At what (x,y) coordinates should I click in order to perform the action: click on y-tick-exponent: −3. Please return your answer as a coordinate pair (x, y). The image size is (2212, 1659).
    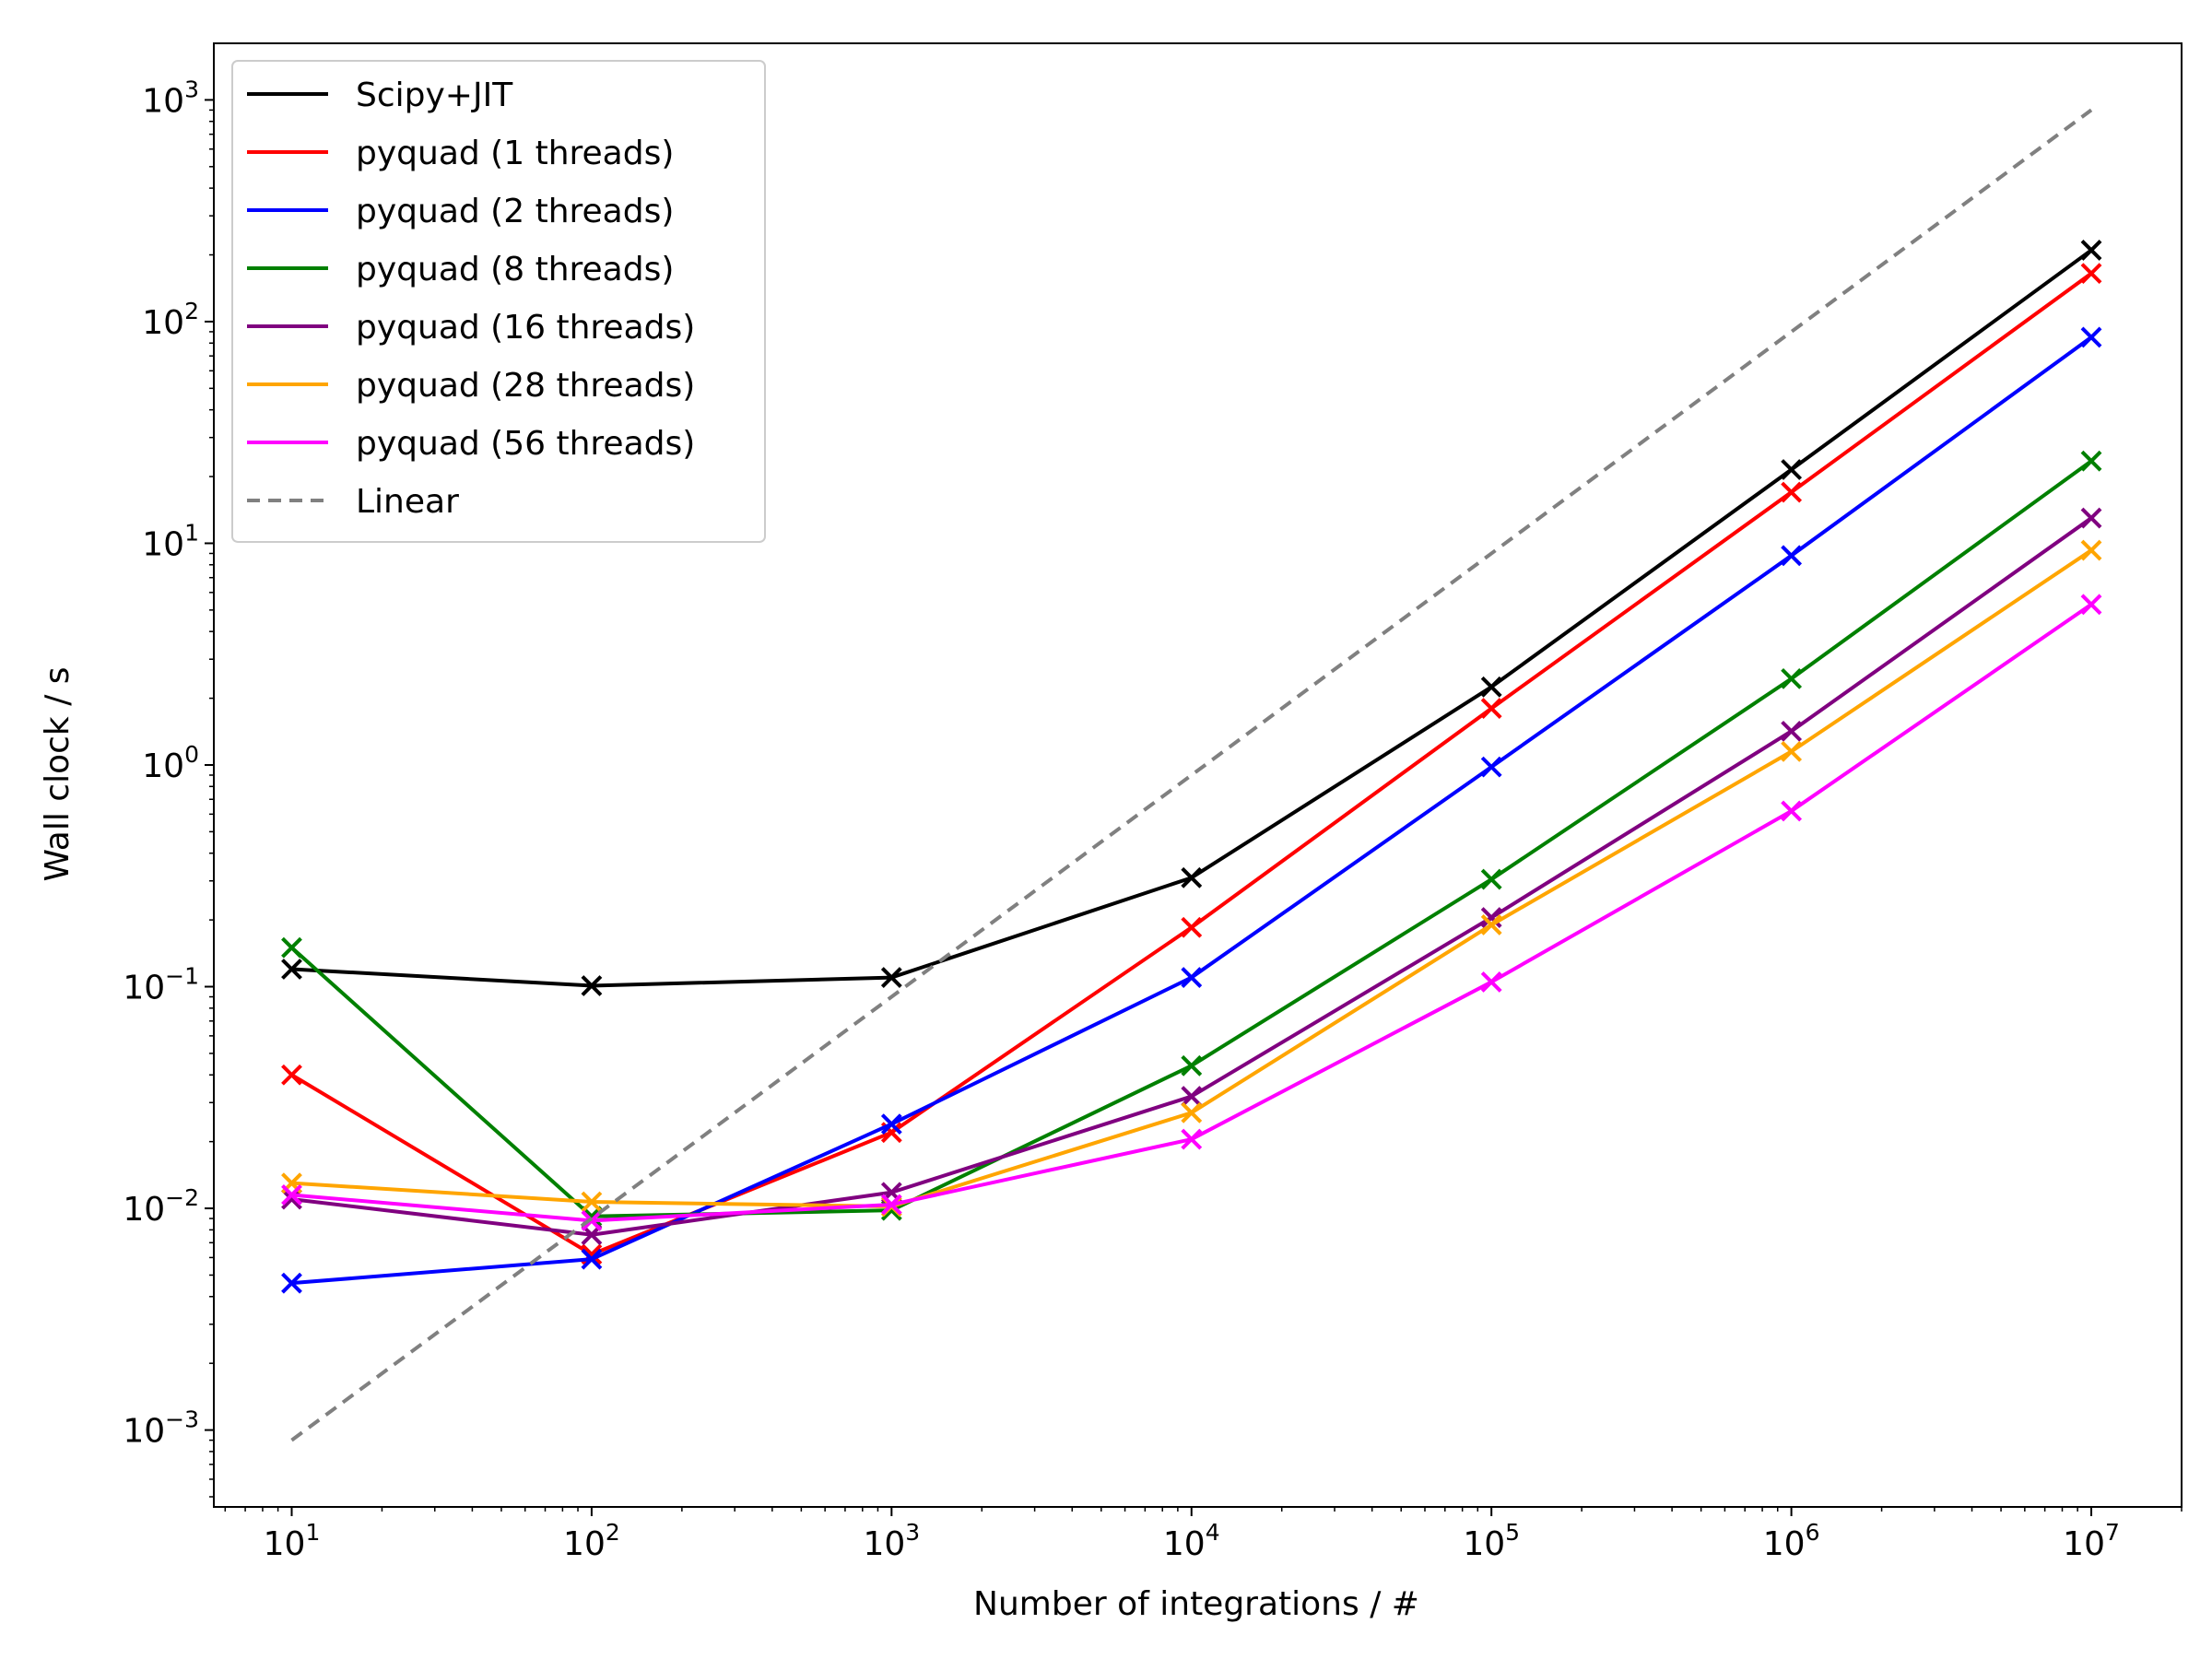
    Looking at the image, I should click on (182, 1419).